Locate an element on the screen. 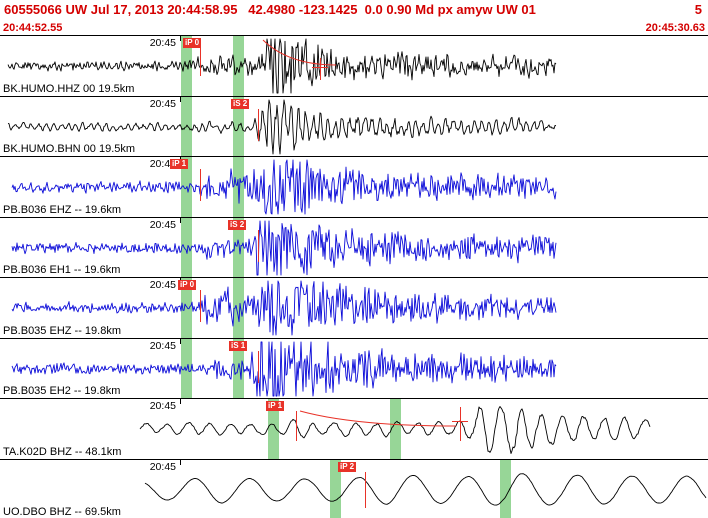  trace-panel: 20:45 iP 0 BK.HUMO.HHZ 00 19.5km is located at coordinates (354, 66).